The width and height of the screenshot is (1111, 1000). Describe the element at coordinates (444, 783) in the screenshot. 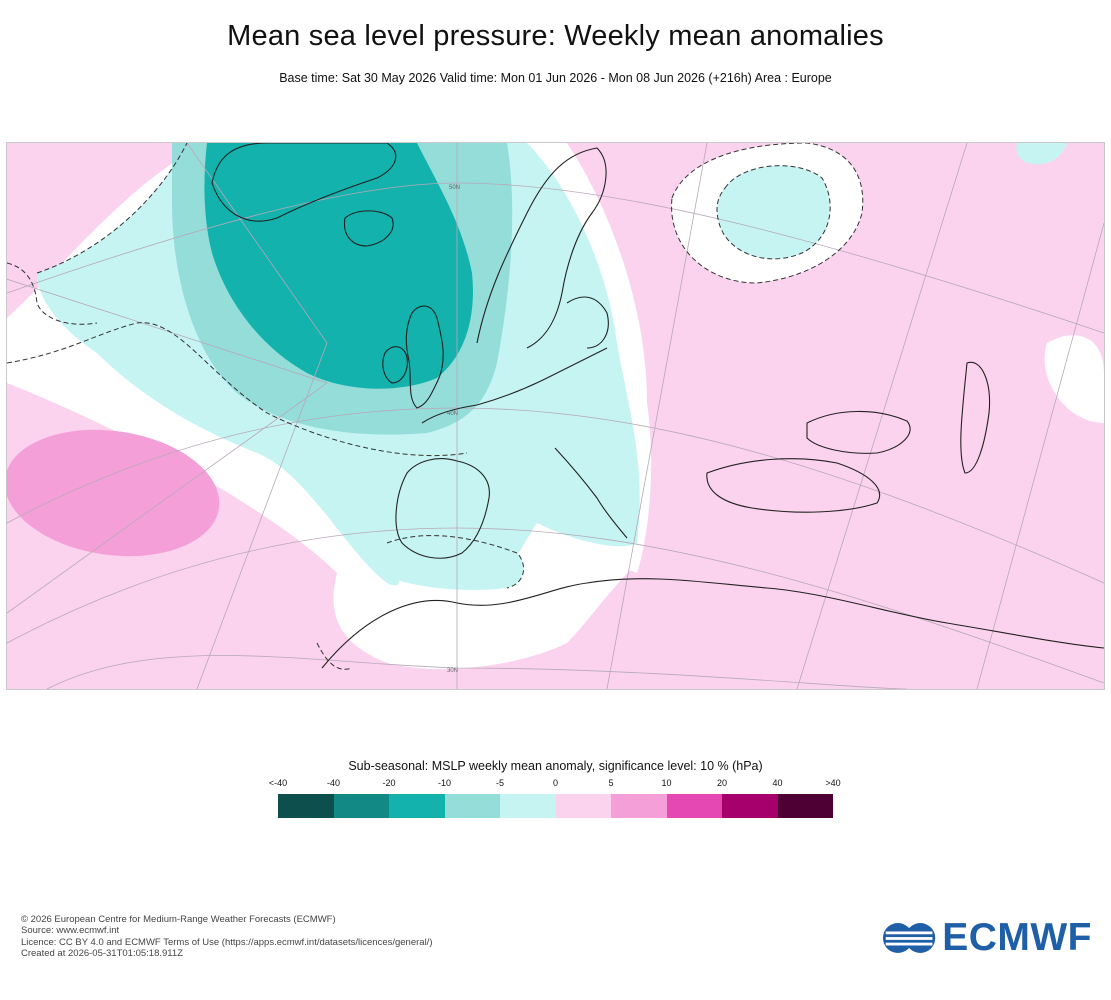

I see `colorbar-tick-label: -10` at that location.